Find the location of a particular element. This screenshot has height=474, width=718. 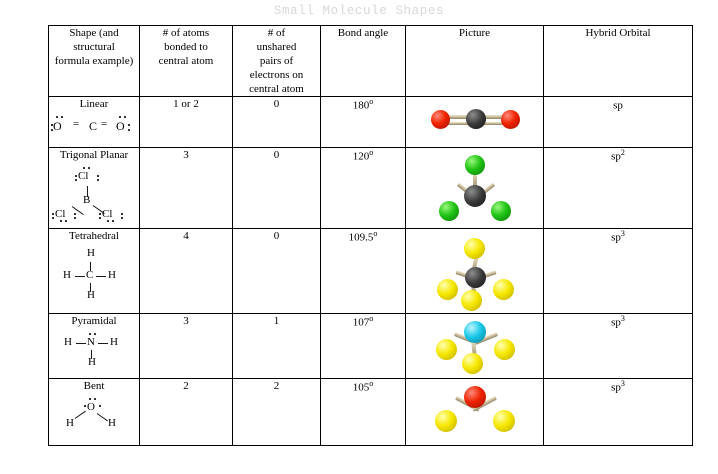

atom-nitrogen is located at coordinates (474, 332).